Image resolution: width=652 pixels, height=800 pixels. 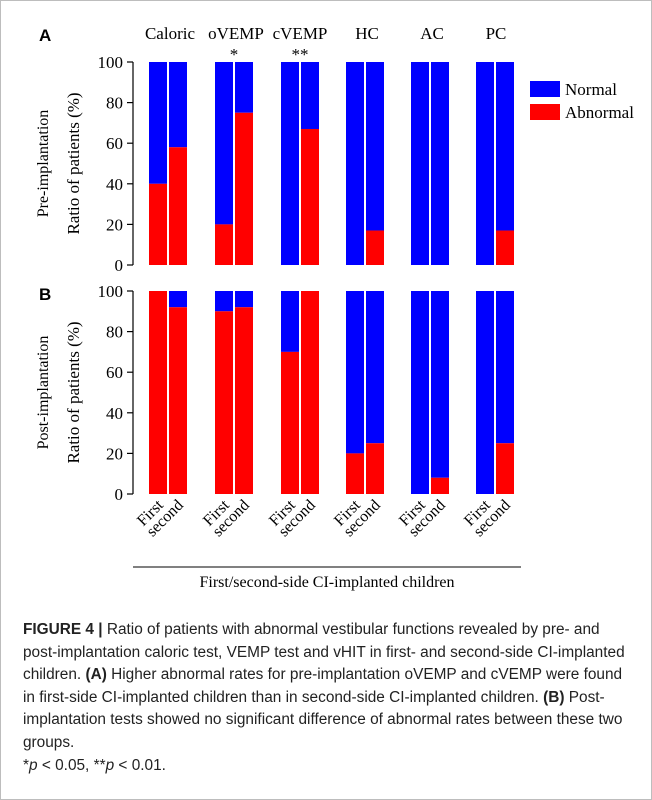 I want to click on row-label: Post-implantation, so click(x=43, y=393).